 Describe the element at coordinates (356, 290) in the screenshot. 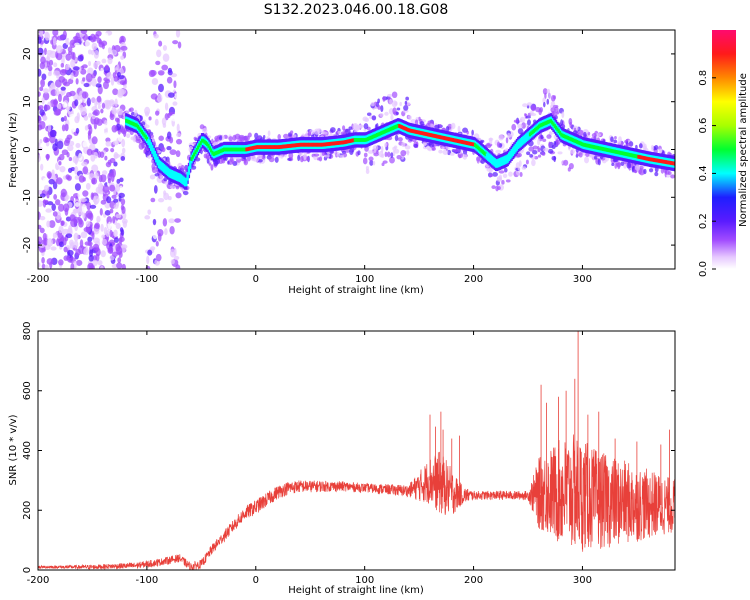

I see `spectrogram-x-label: Height of straight line (km)` at that location.